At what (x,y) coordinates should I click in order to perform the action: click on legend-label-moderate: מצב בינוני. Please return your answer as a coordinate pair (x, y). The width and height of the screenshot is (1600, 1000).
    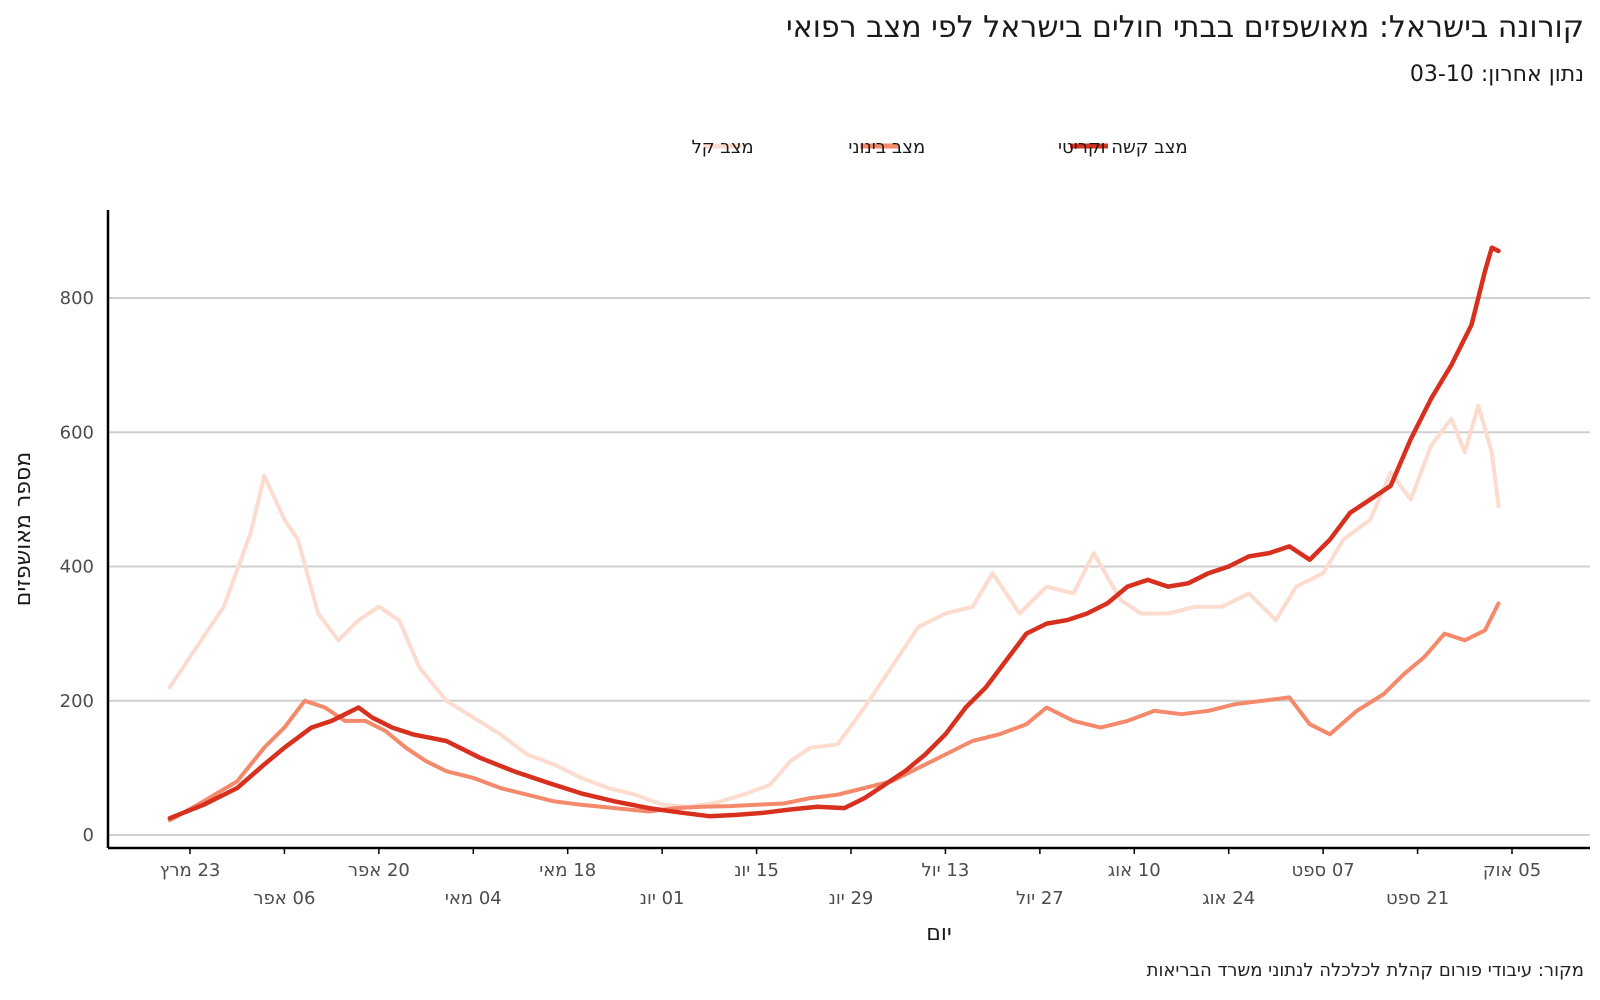
    Looking at the image, I should click on (886, 147).